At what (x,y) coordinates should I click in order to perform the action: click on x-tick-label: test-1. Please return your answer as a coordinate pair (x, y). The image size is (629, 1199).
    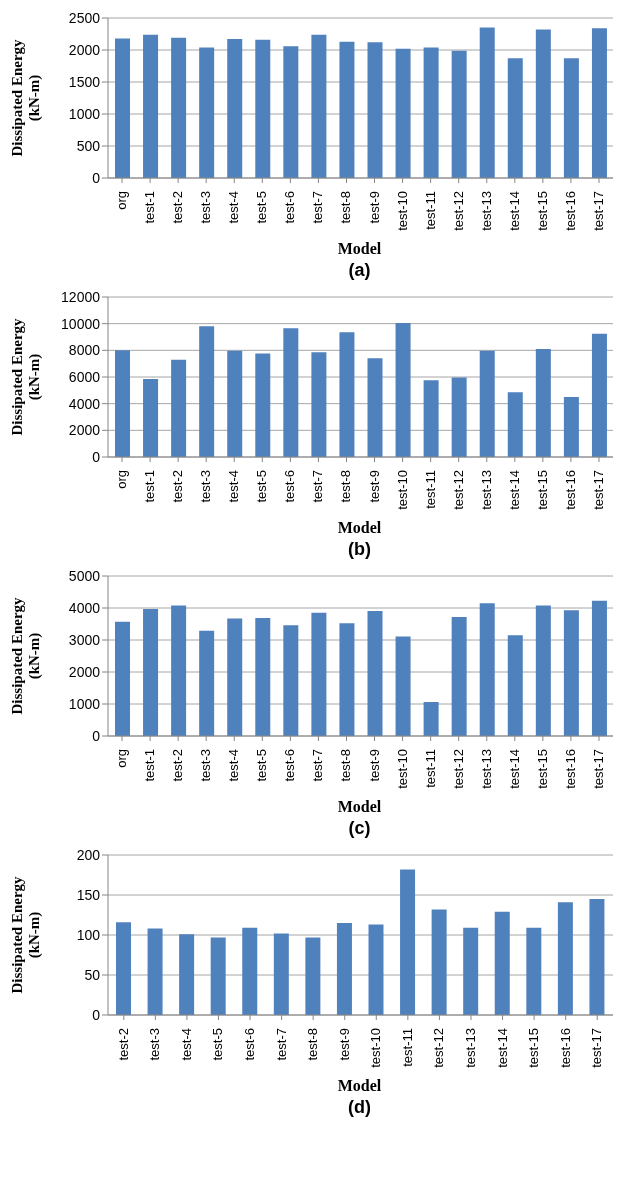
    Looking at the image, I should click on (150, 486).